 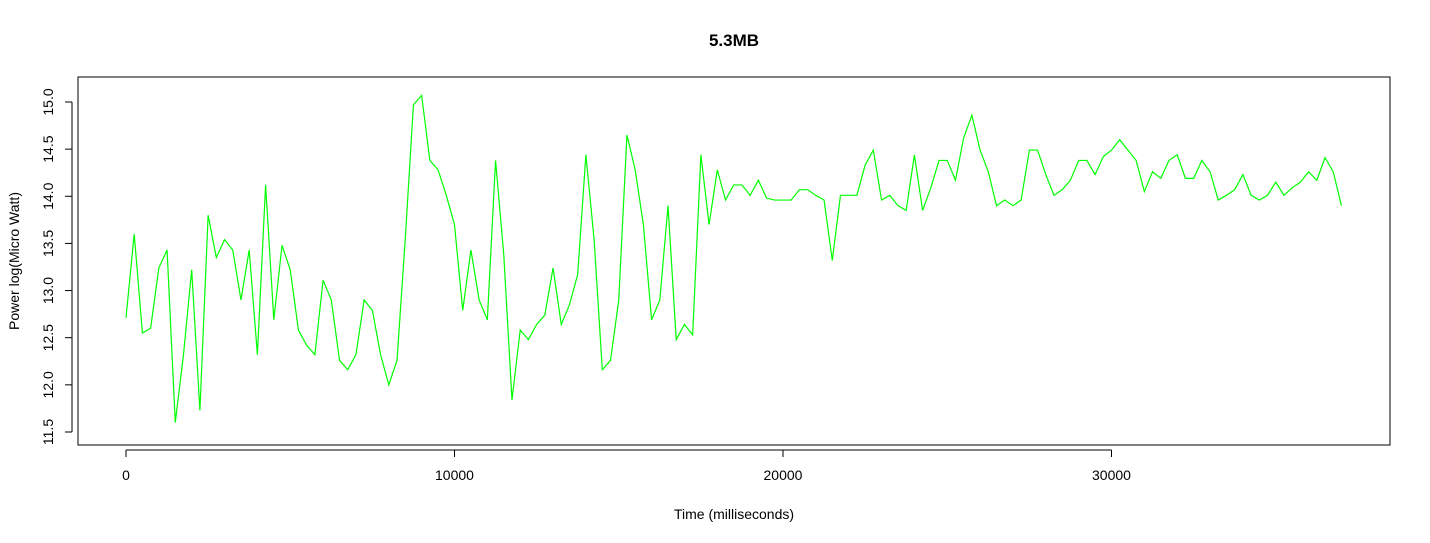 What do you see at coordinates (48, 290) in the screenshot?
I see `y-tick-label: 13.0` at bounding box center [48, 290].